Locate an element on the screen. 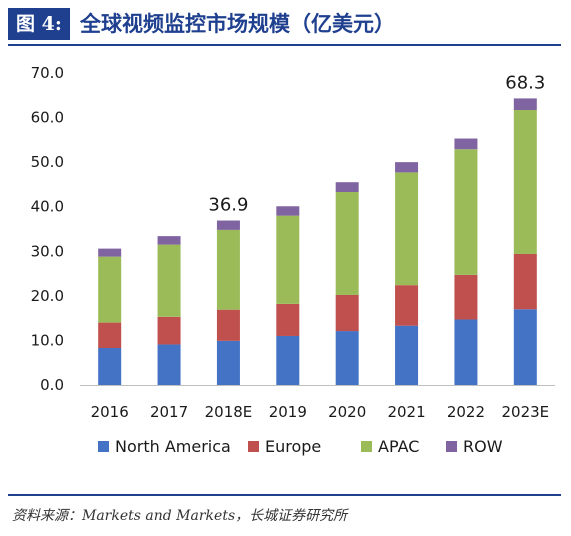 The image size is (571, 536). legend-label: ROW is located at coordinates (483, 446).